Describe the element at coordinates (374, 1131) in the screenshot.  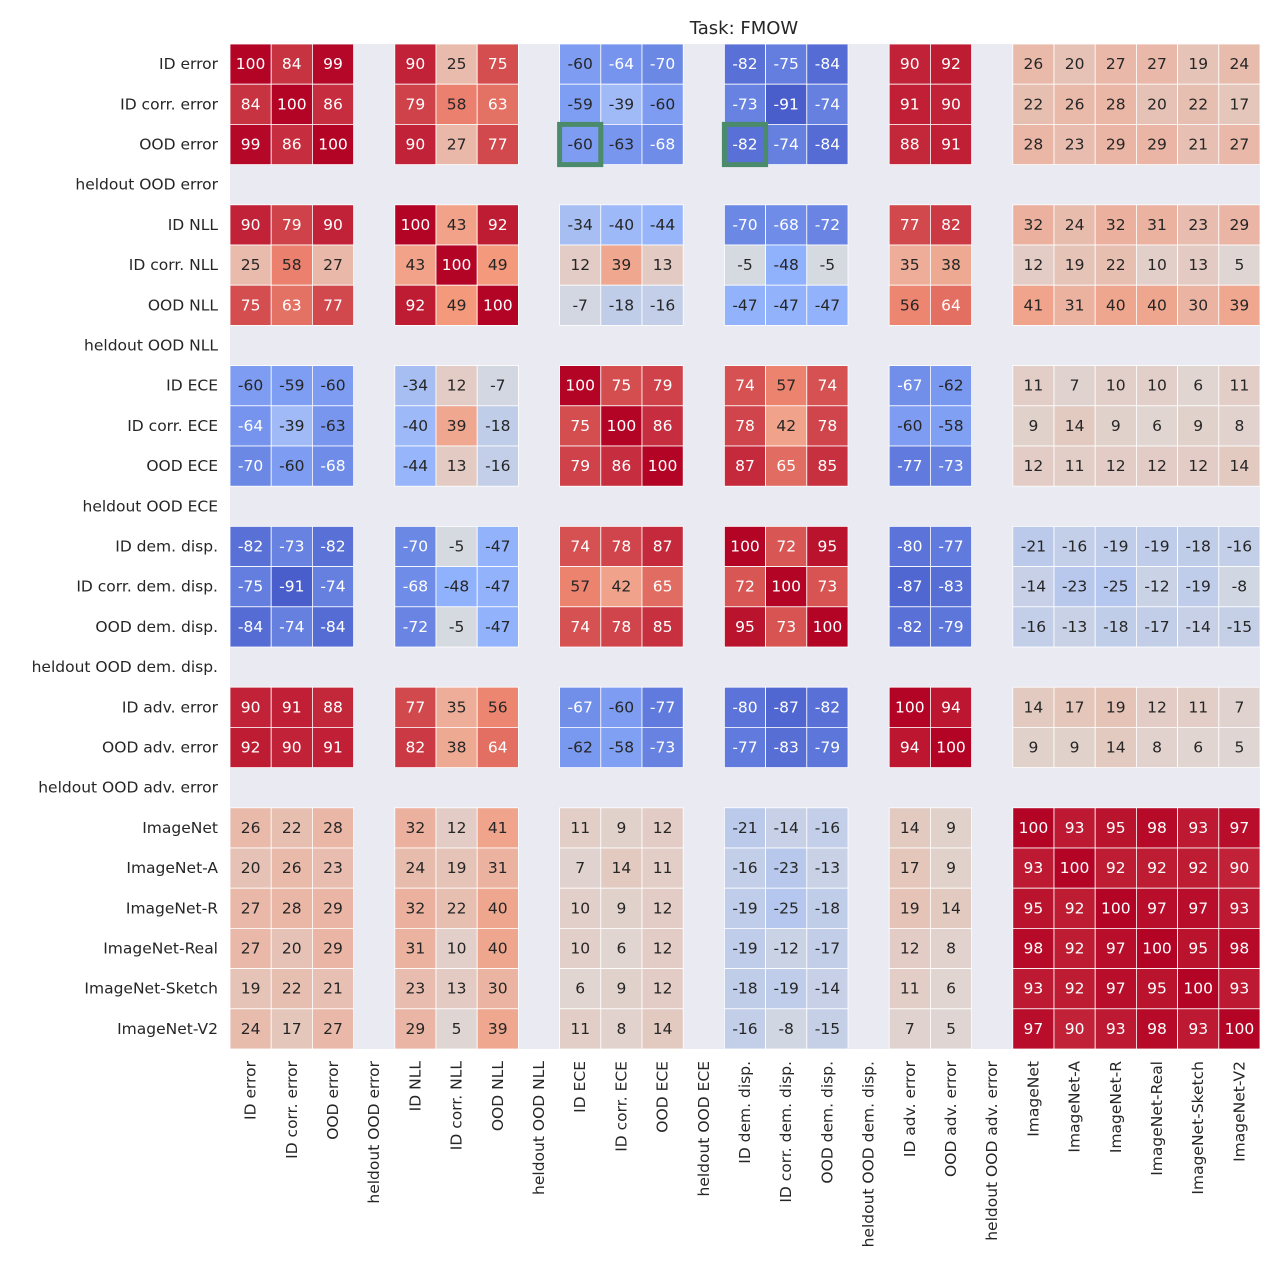
I see `x-tick-label-heldout-ood-error: heldout OOD error` at that location.